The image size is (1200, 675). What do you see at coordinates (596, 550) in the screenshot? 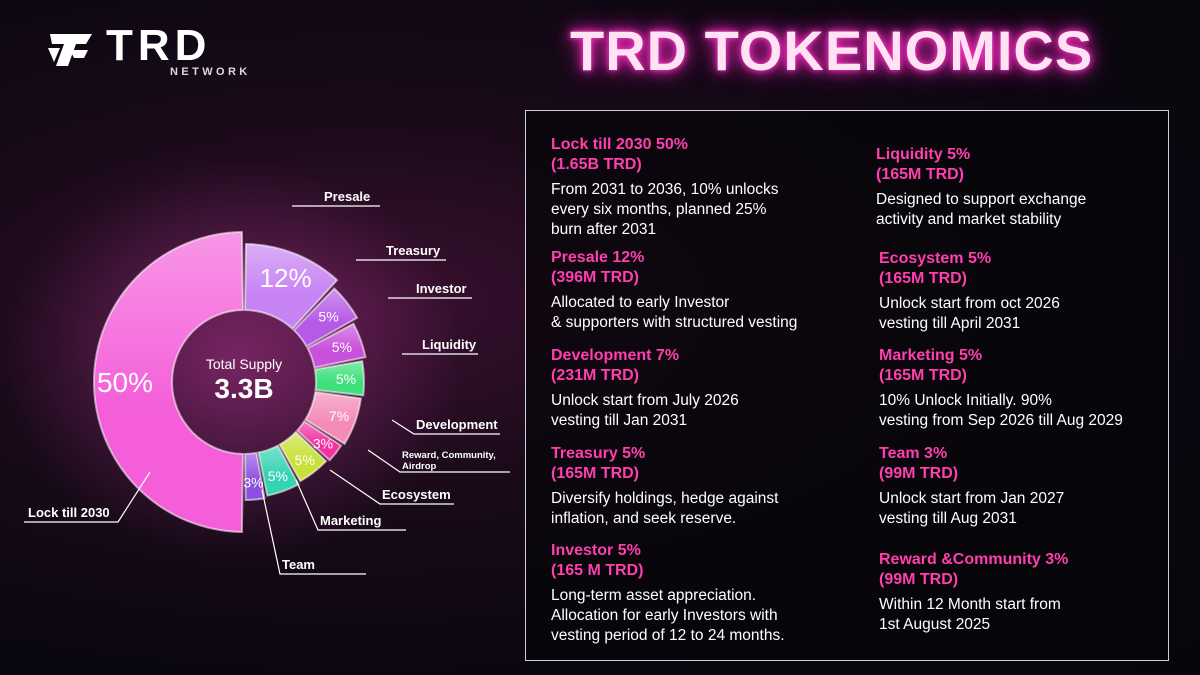
I see `detail-heading: Investor 5%` at bounding box center [596, 550].